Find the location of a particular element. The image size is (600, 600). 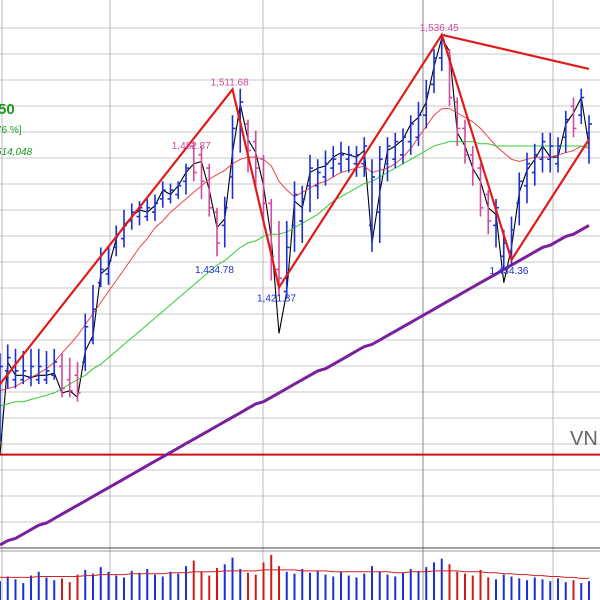

header-price: 50 is located at coordinates (7, 109).